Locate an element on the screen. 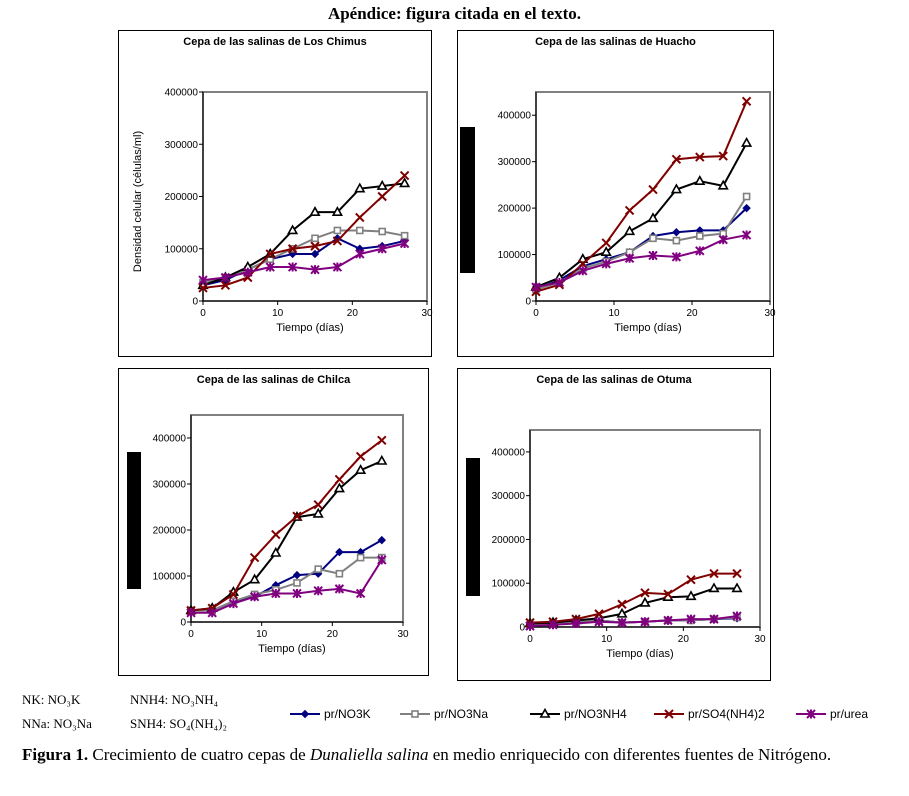 Image resolution: width=909 pixels, height=796 pixels. legend-label: pr/NO3K is located at coordinates (347, 714).